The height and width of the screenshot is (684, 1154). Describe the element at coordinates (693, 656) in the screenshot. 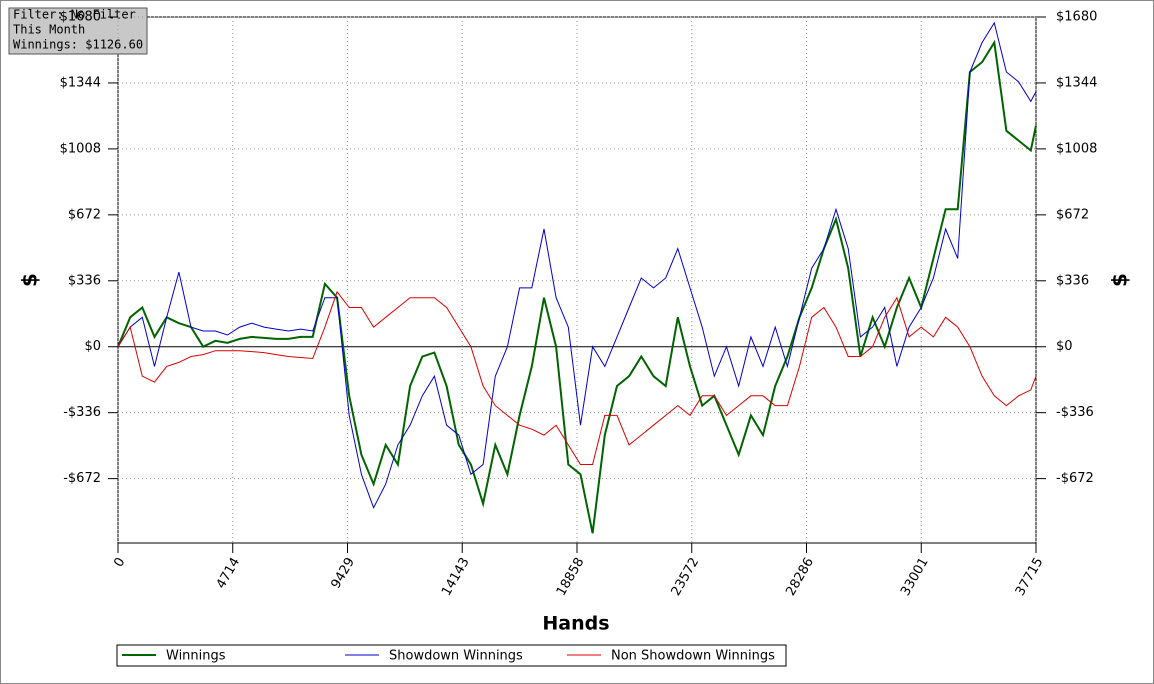

I see `legend-label: Non Showdown Winnings` at that location.